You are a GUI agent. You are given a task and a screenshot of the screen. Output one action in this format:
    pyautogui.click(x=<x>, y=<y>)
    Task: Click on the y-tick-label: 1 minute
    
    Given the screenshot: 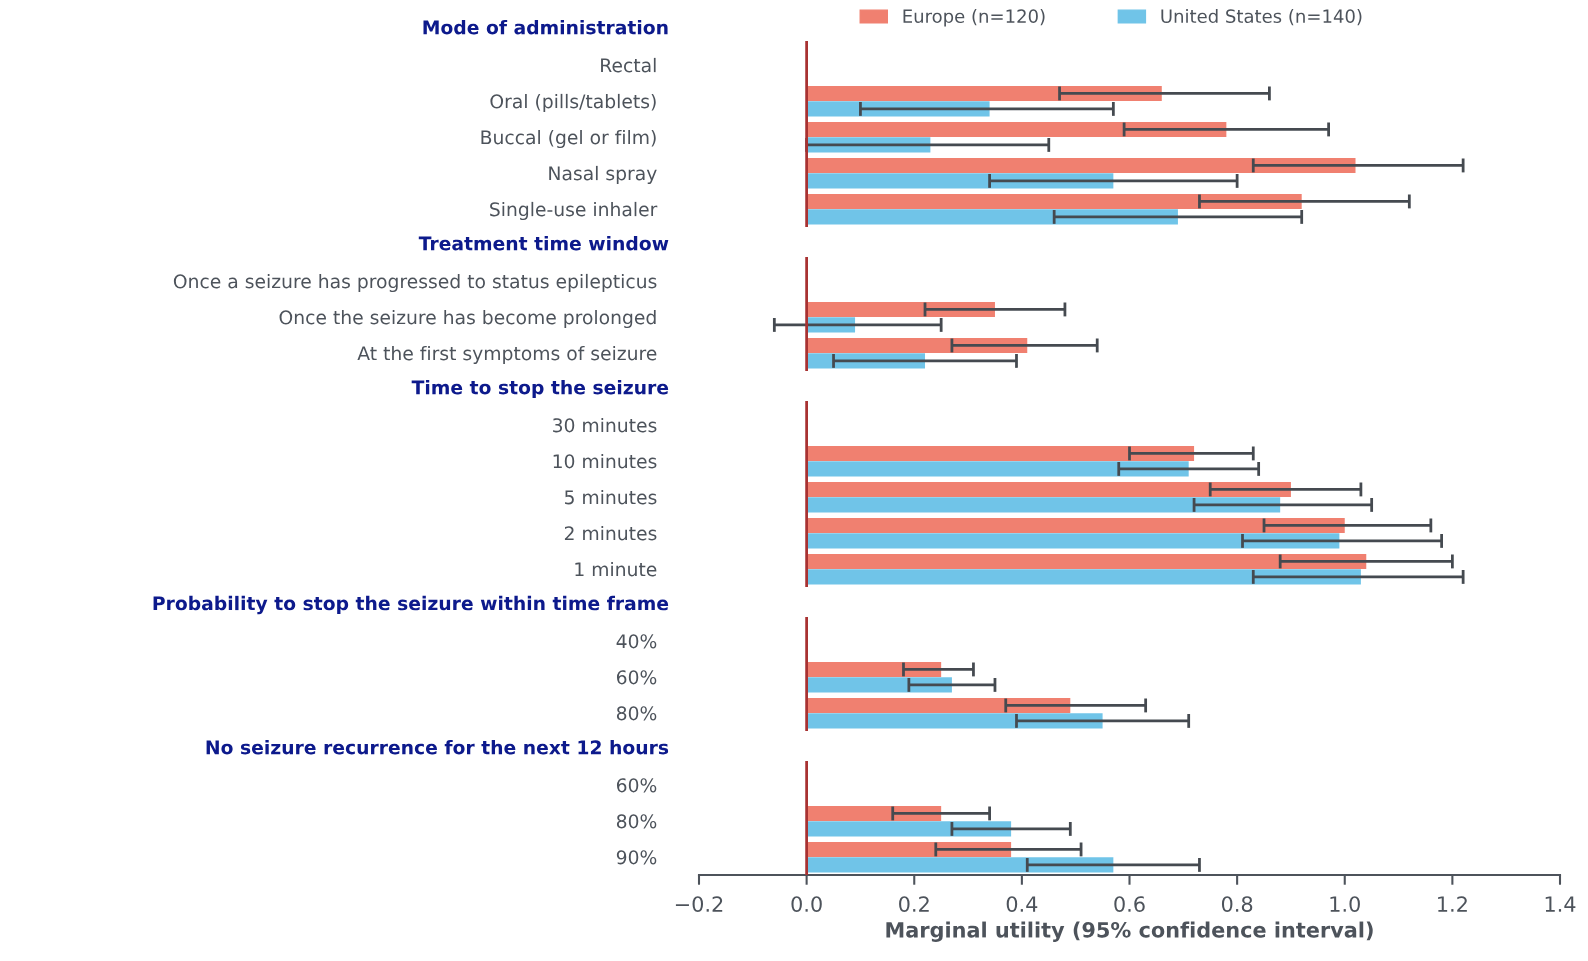 What is the action you would take?
    pyautogui.click(x=616, y=569)
    